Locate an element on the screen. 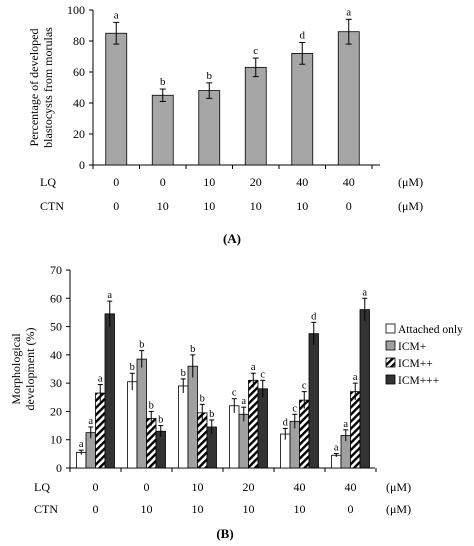 The height and width of the screenshot is (546, 474). panel-b-y-tick-label: 60 is located at coordinates (56, 298).